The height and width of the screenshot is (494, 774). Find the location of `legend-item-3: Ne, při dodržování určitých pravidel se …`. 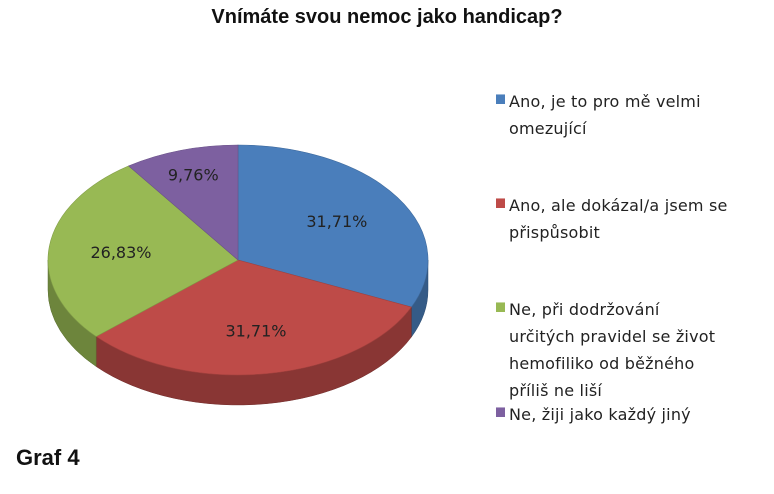

legend-item-3: Ne, při dodržování určitých pravidel se … is located at coordinates (631, 350).